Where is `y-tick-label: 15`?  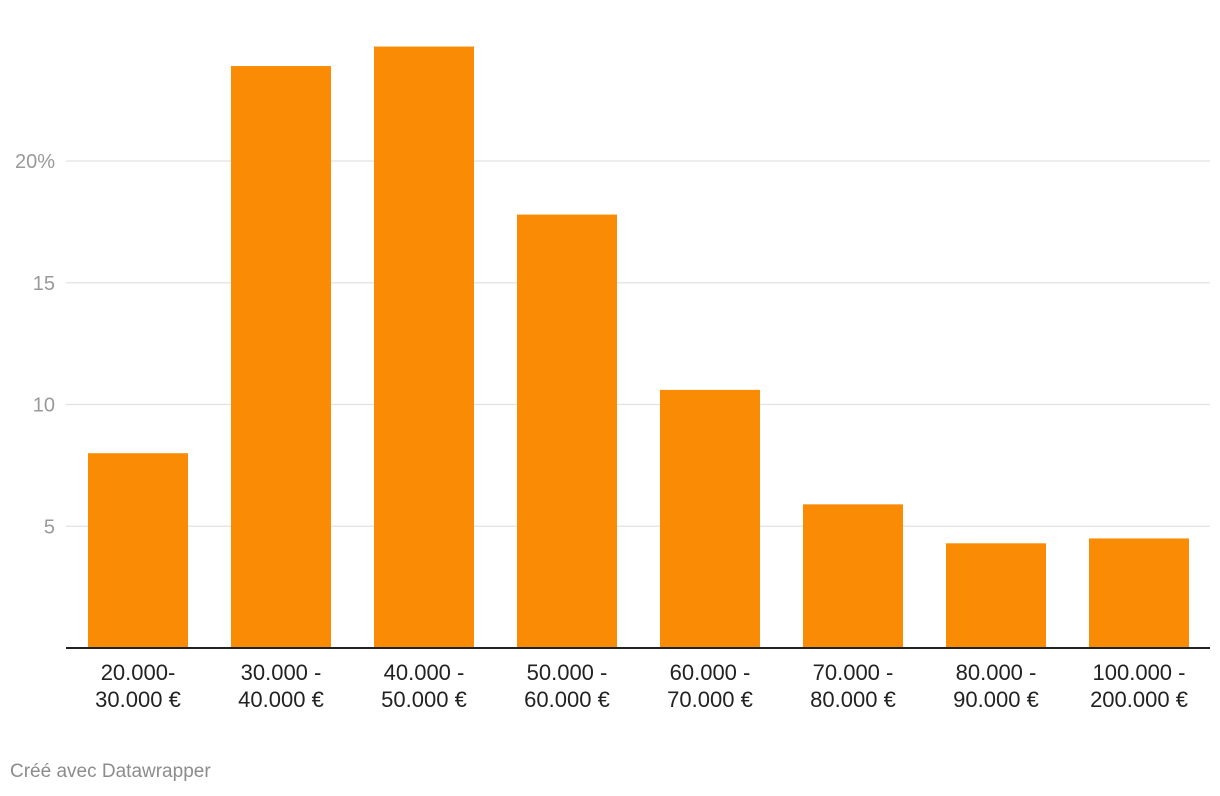
y-tick-label: 15 is located at coordinates (44, 284).